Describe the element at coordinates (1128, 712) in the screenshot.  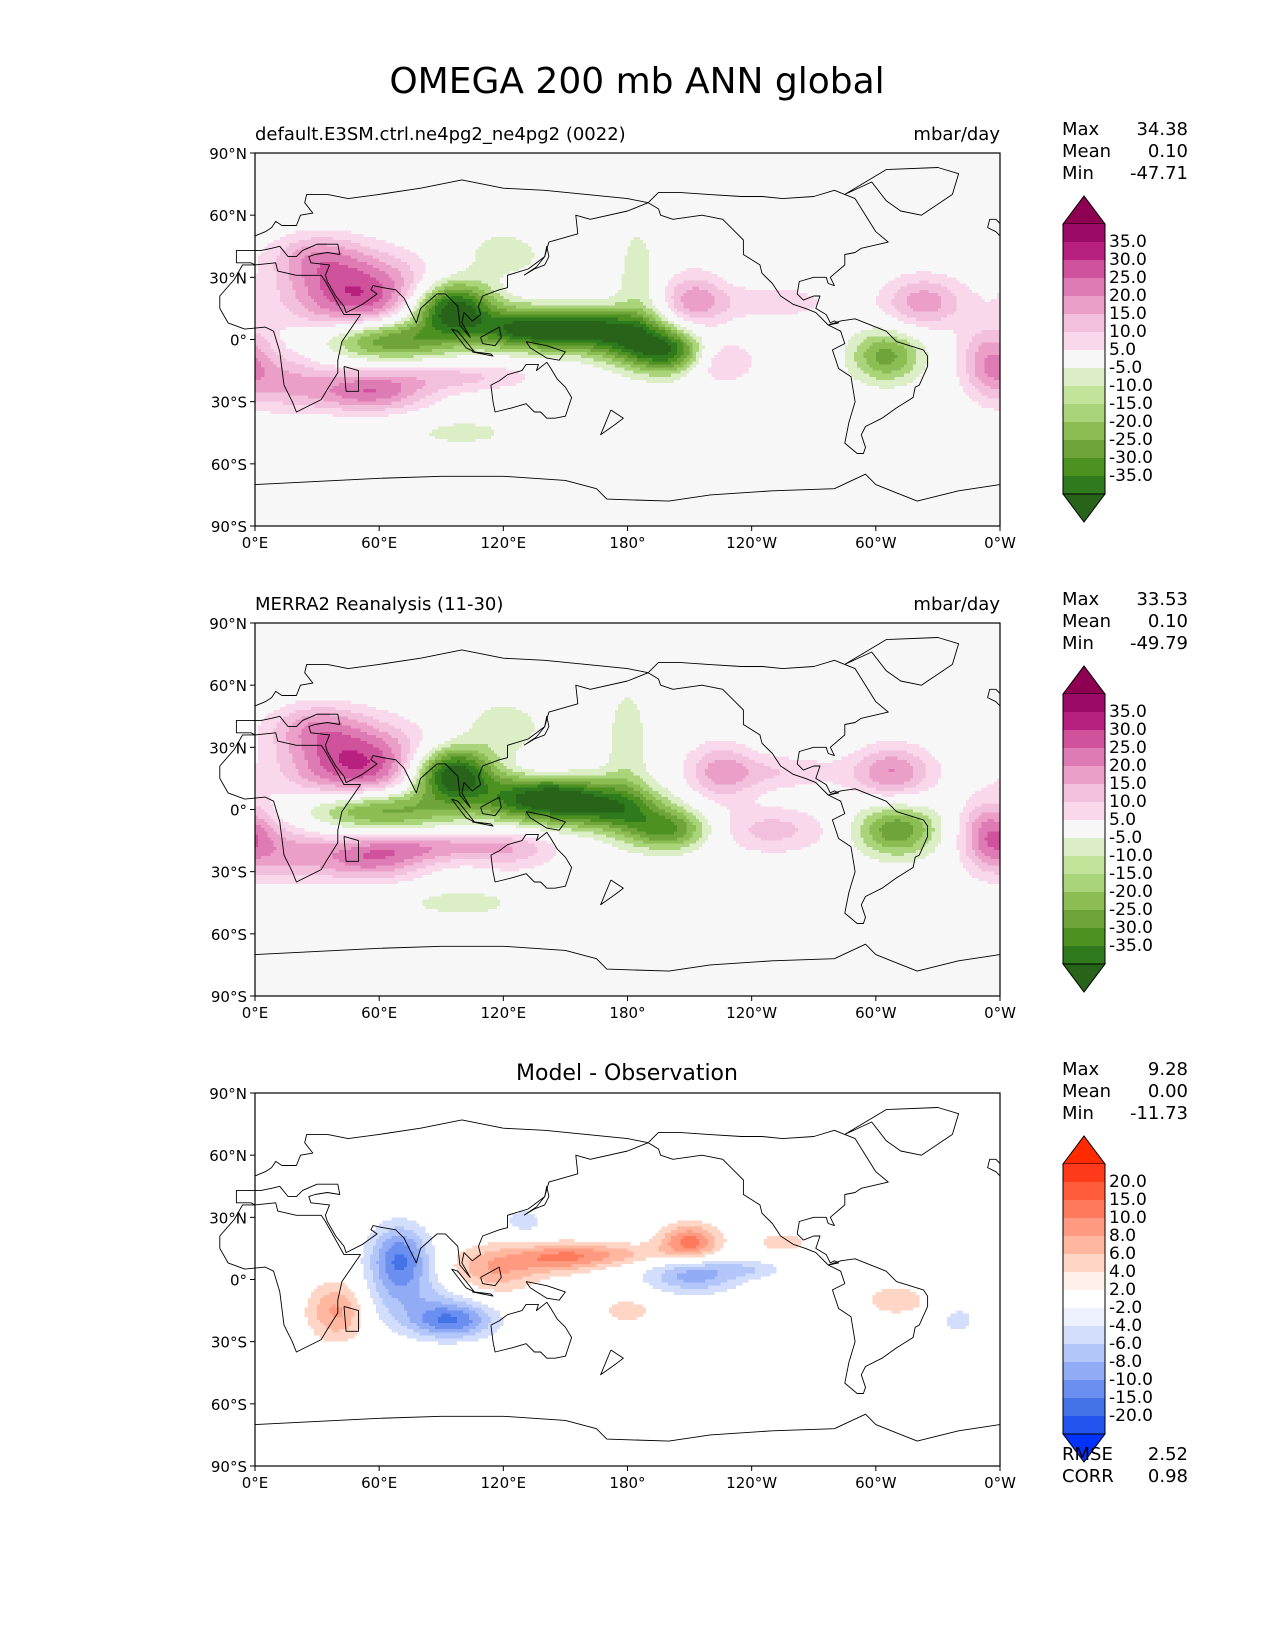
I see `colorbar-label: 35.0` at that location.